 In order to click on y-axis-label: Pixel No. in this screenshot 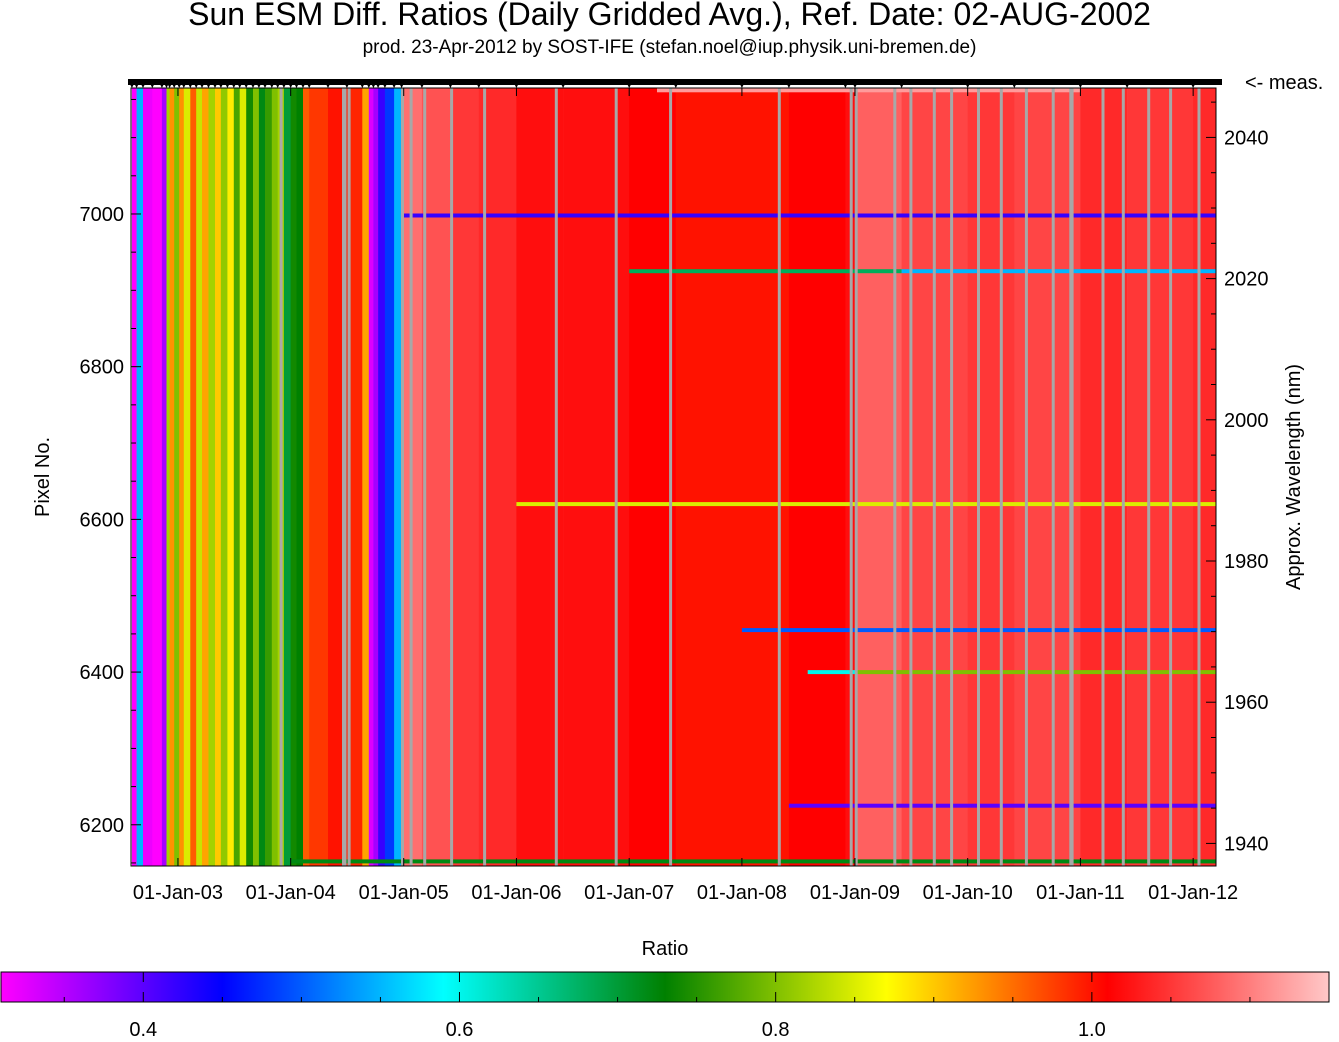, I will do `click(43, 477)`.